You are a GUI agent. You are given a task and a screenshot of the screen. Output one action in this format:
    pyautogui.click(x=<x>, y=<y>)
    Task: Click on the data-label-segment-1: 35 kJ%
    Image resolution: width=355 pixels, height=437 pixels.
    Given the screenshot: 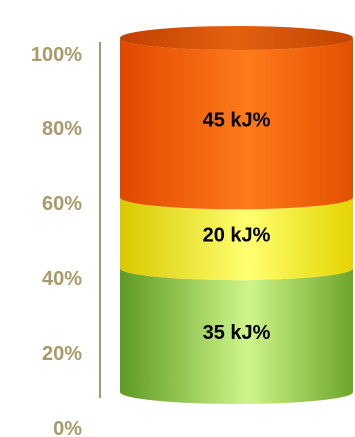 What is the action you would take?
    pyautogui.click(x=237, y=333)
    